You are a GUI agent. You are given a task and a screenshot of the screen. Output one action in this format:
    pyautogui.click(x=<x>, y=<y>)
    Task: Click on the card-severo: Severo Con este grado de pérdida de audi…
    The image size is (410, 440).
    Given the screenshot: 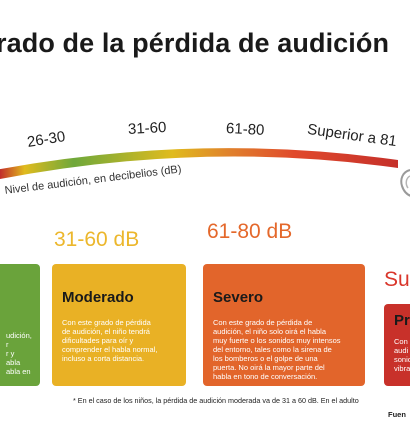 What is the action you would take?
    pyautogui.click(x=284, y=325)
    